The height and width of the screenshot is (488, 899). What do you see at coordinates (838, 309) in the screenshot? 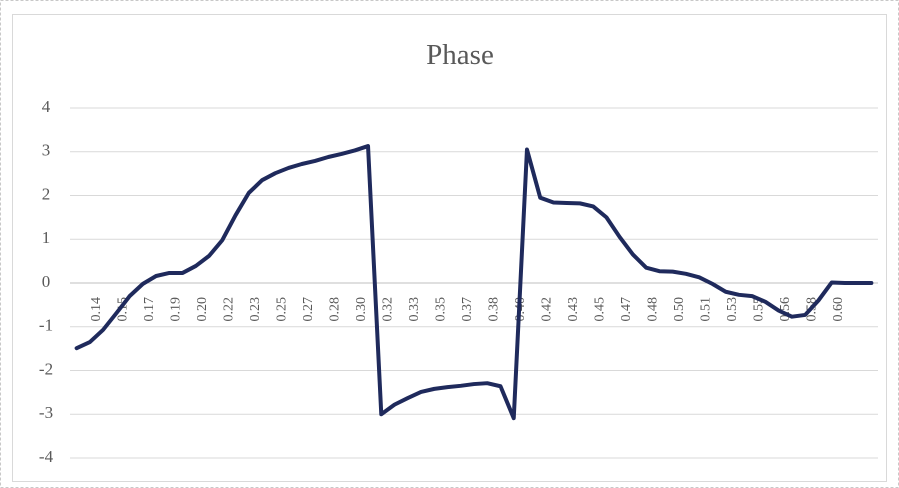
I see `x-tick-label: 0.60` at bounding box center [838, 309].